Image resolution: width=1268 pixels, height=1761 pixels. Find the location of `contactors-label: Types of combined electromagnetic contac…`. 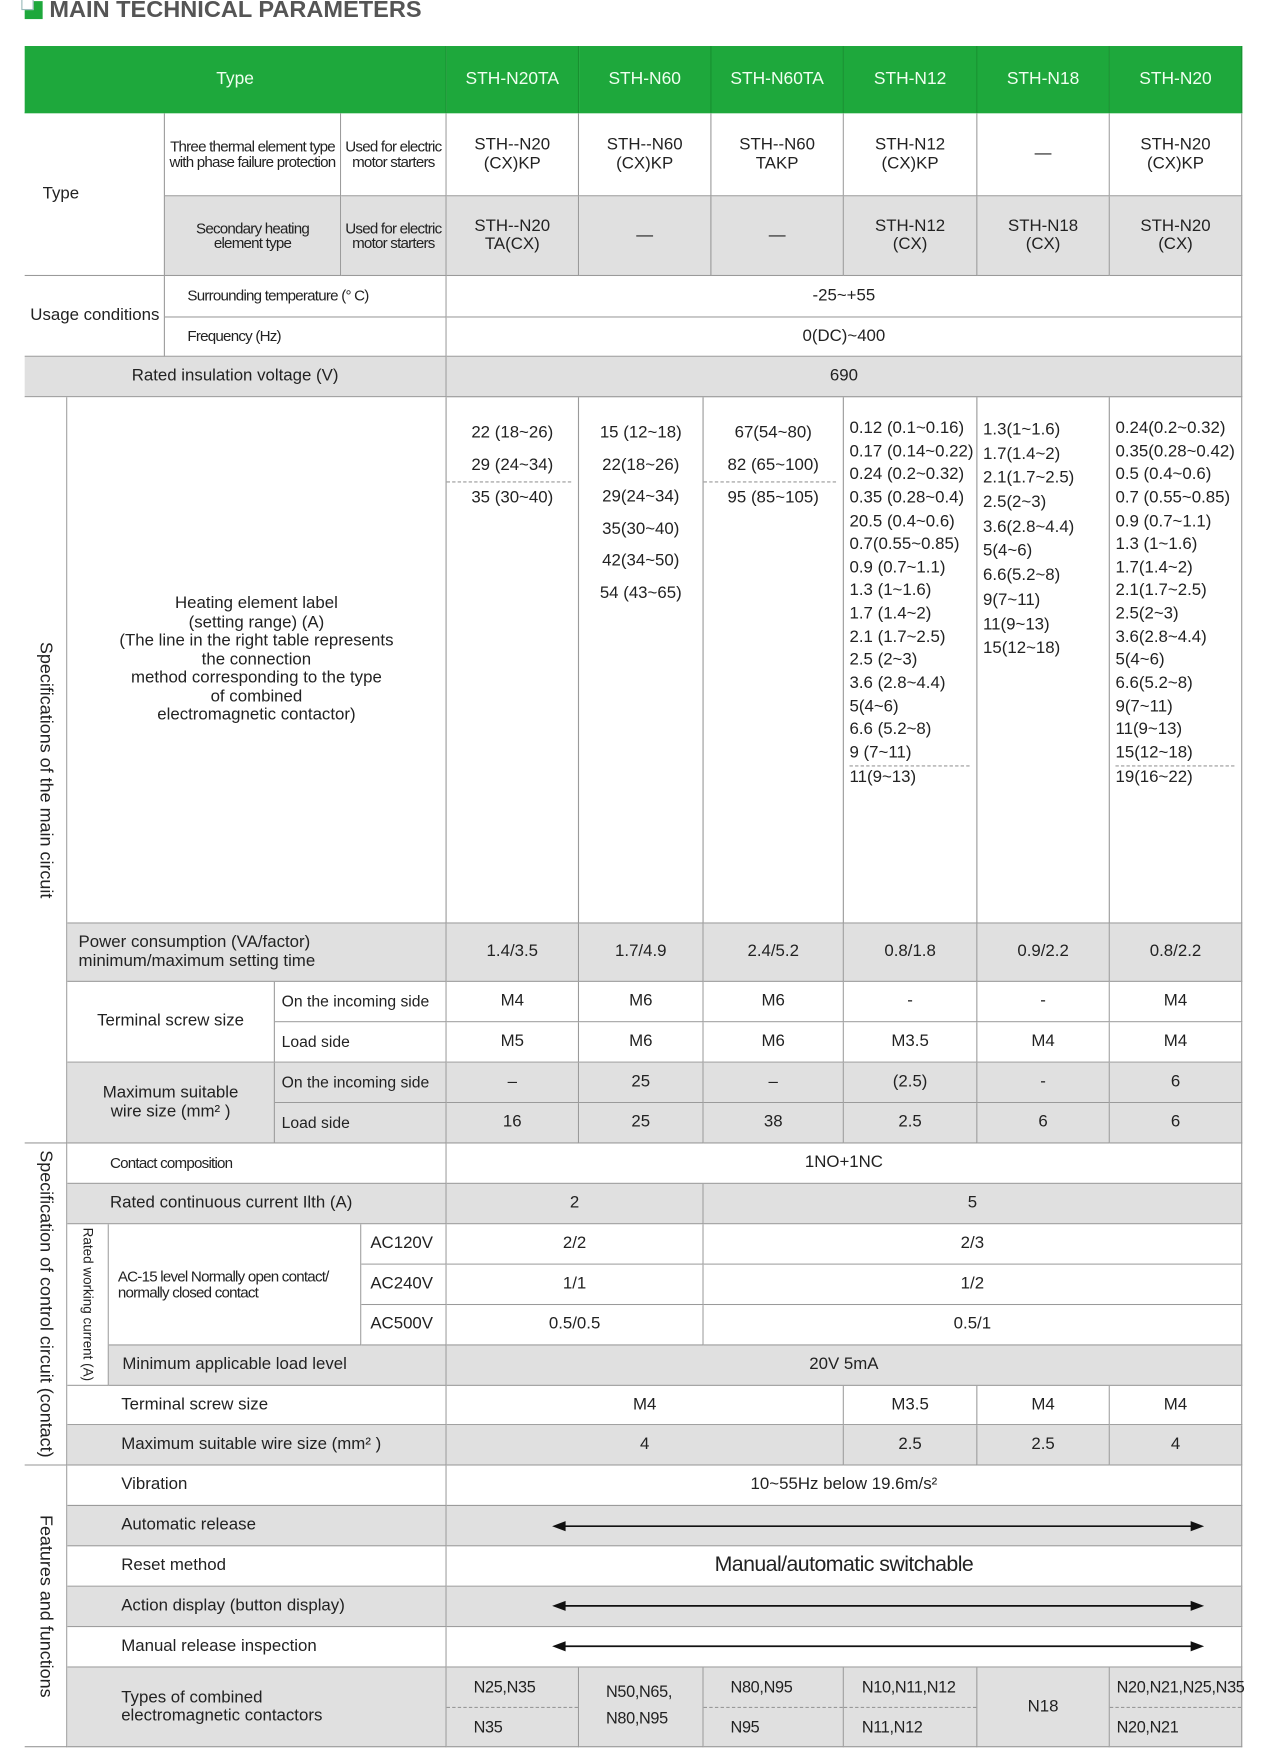

contactors-label: Types of combined electromagnetic contac… is located at coordinates (257, 1707).